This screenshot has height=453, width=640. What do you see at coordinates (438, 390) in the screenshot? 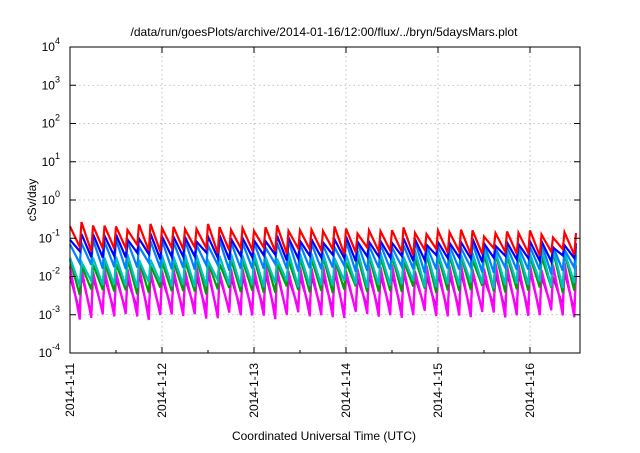
I see `x-tick-label: 2014-1-15` at bounding box center [438, 390].